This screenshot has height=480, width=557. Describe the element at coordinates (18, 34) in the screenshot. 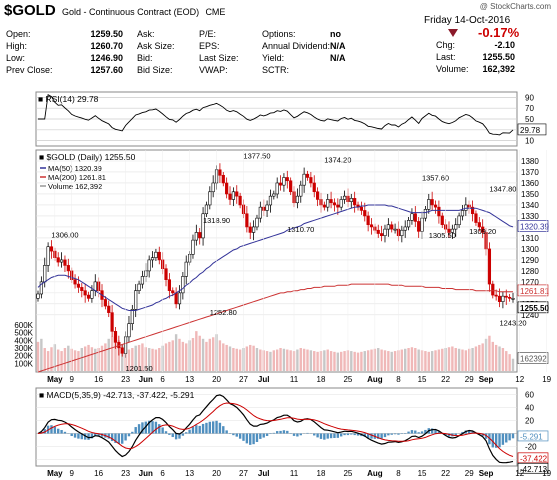

I see `quote-label-0: Open:` at that location.